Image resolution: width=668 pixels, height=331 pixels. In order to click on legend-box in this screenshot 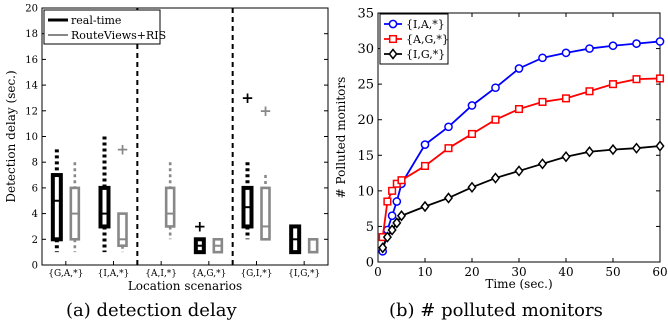, I will do `click(102, 27)`.